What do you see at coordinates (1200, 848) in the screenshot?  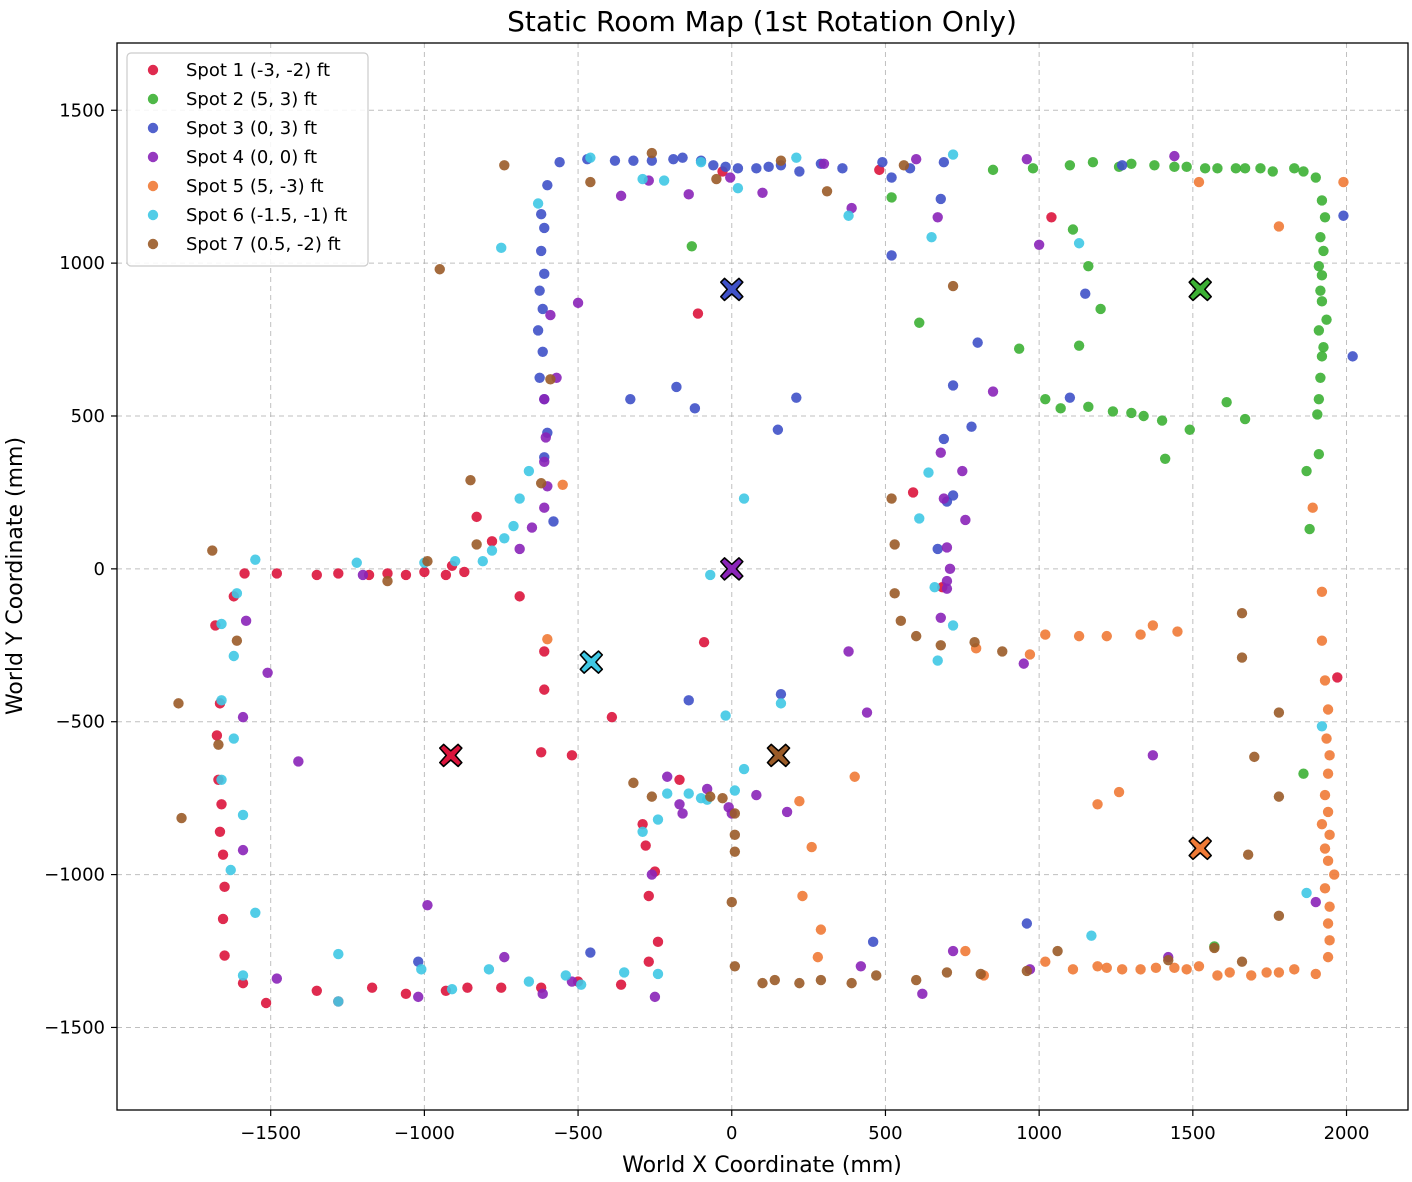 I see `spot-5-marker` at bounding box center [1200, 848].